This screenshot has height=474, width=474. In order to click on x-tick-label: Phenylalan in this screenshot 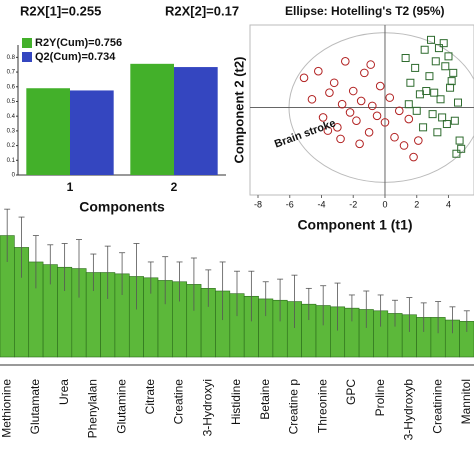, I will do `click(93, 408)`.